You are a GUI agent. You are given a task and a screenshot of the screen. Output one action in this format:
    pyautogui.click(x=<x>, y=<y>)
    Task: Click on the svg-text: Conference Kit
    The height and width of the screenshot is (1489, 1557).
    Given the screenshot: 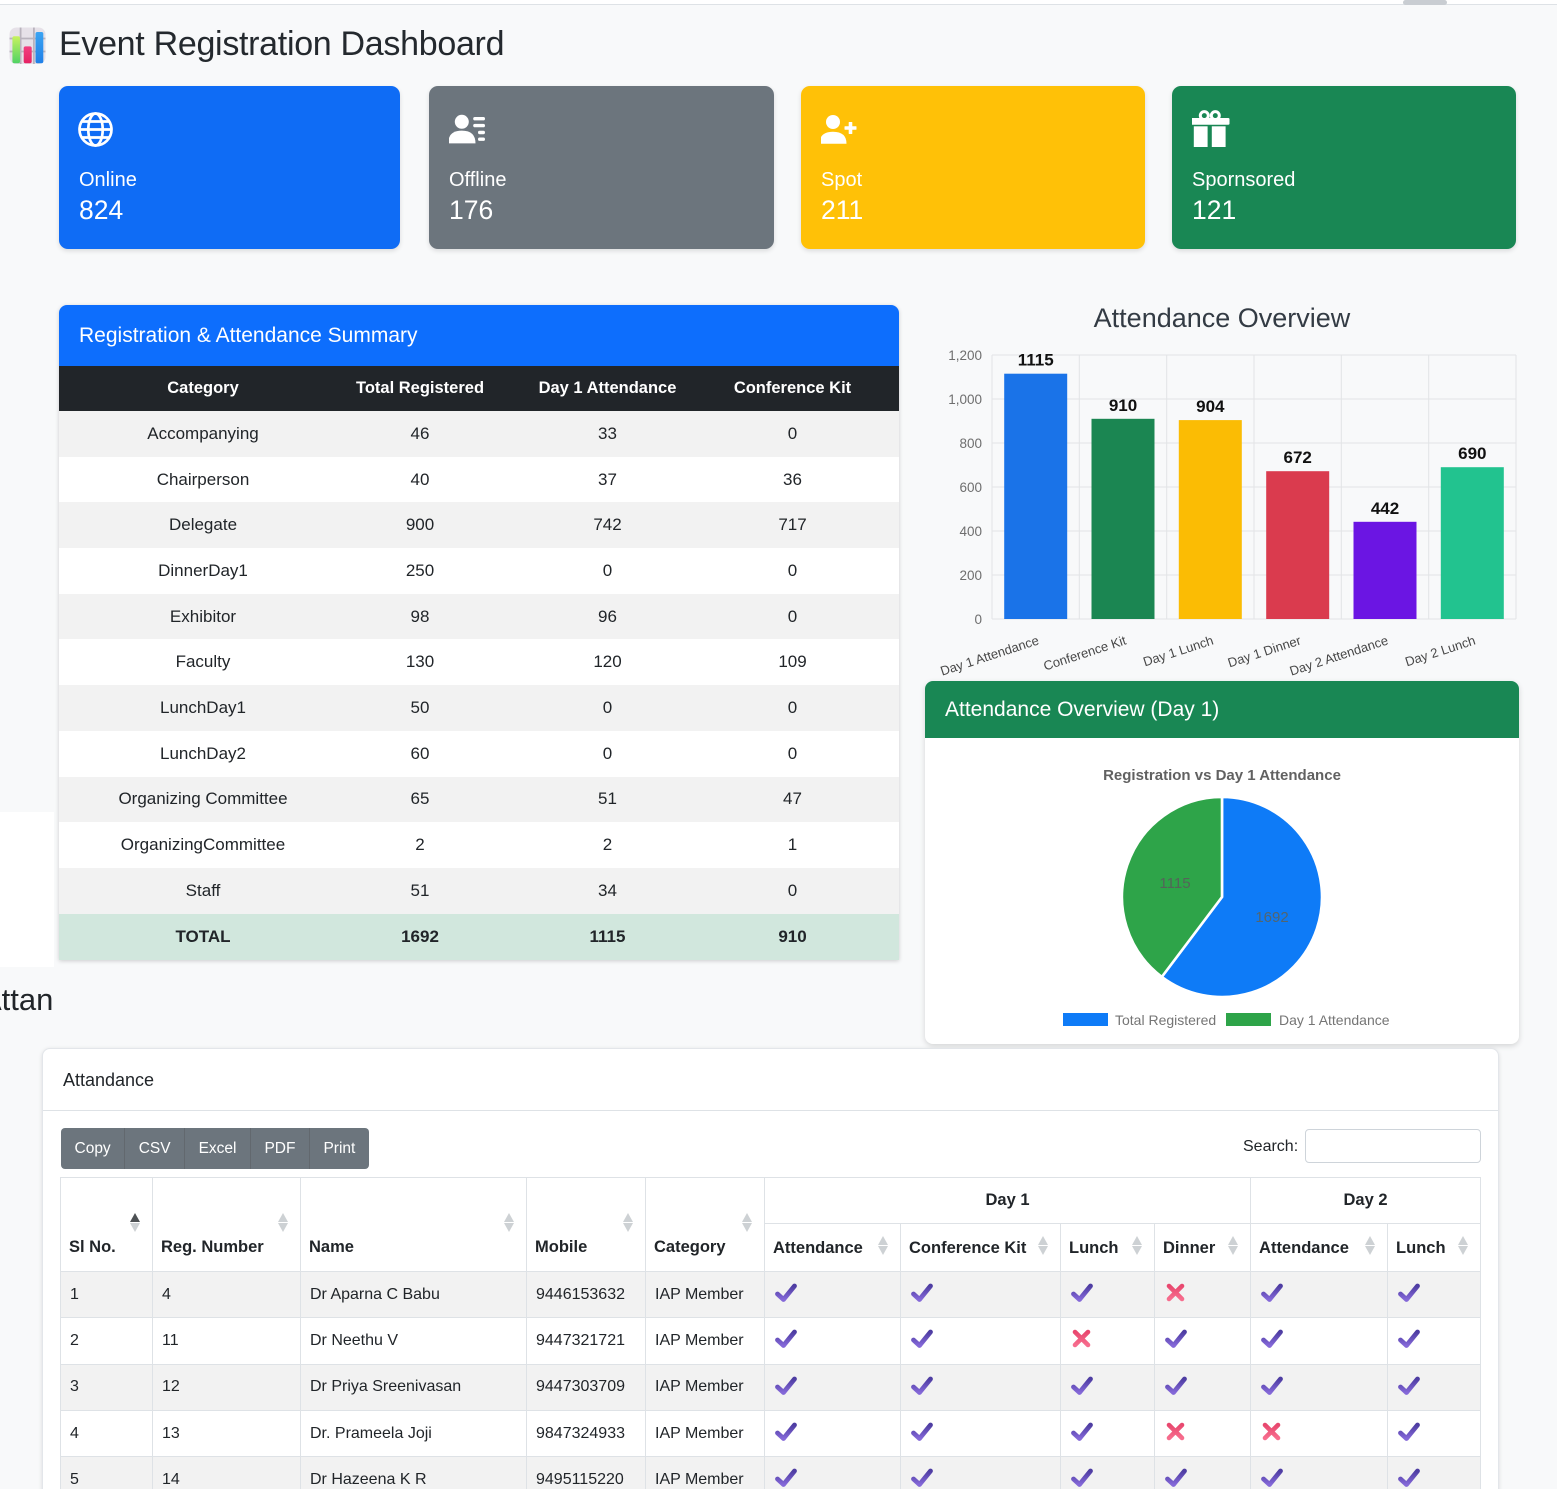 What is the action you would take?
    pyautogui.click(x=1085, y=652)
    